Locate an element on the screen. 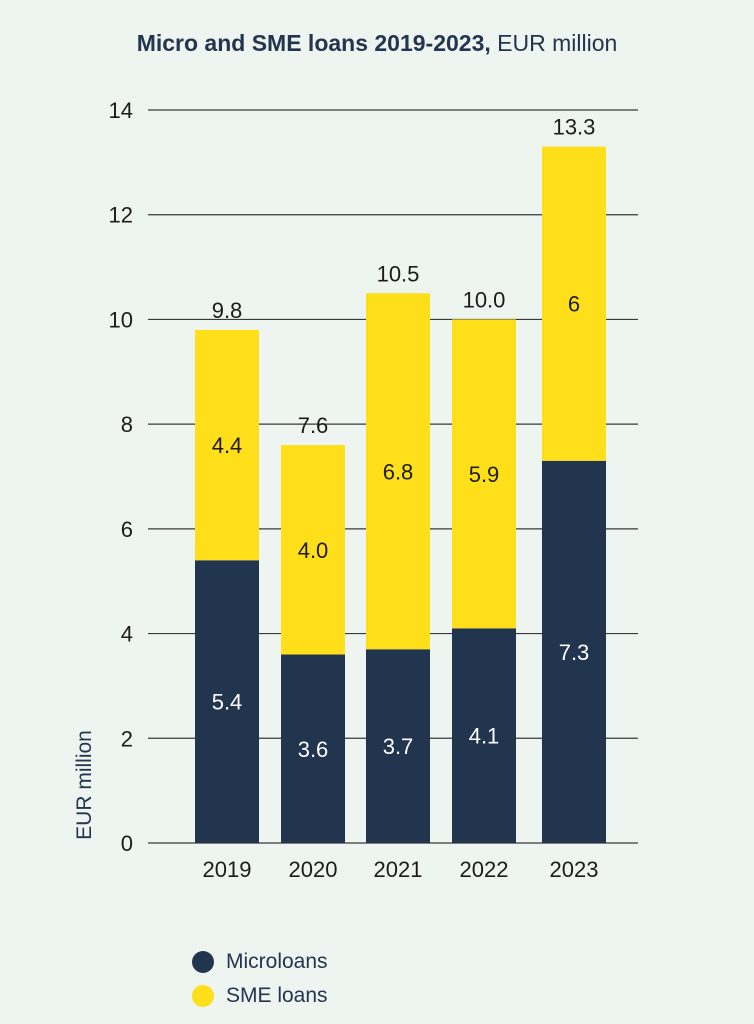 Image resolution: width=754 pixels, height=1024 pixels. y-tick-label: 10 is located at coordinates (121, 319).